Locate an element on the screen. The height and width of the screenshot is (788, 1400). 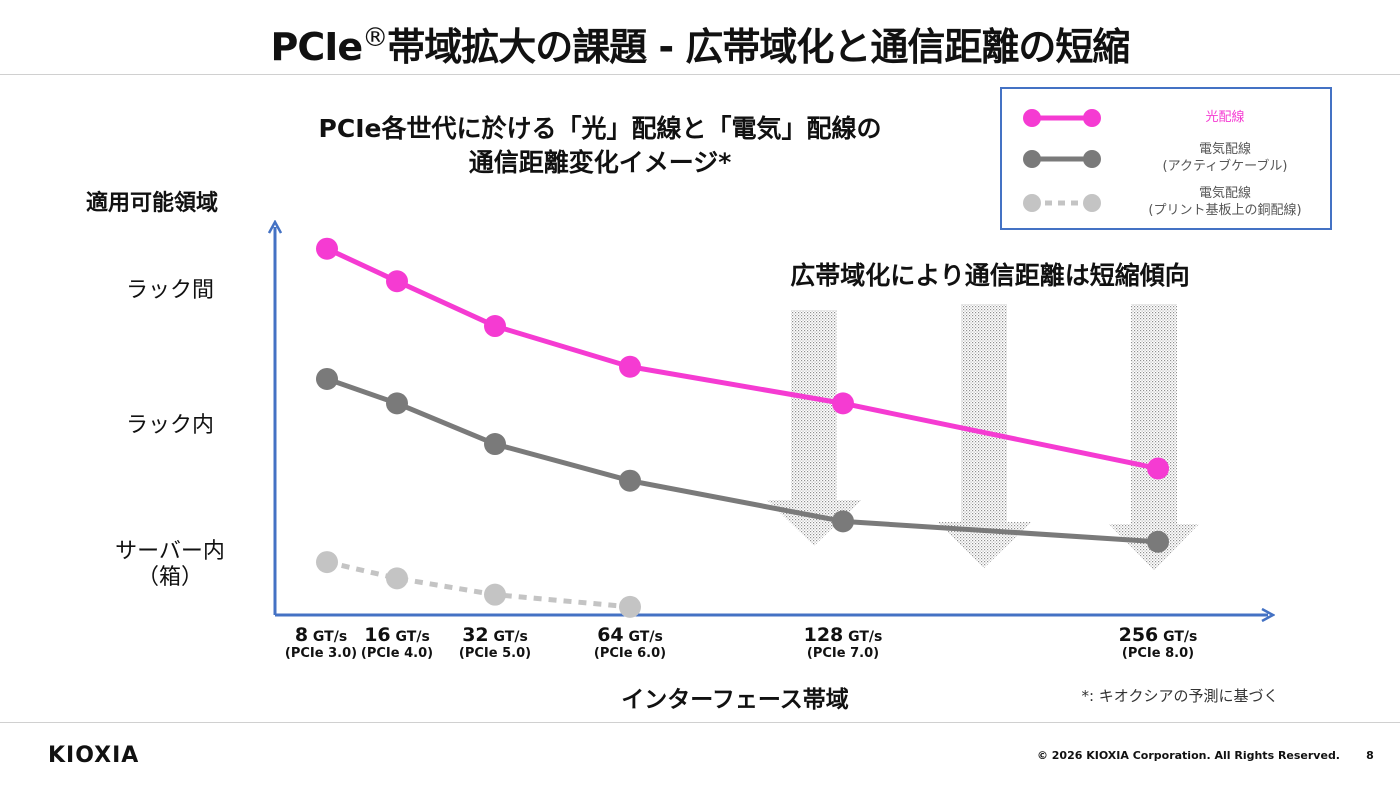
x-tick-label: 256 GT/s (PCIe 8.0) is located at coordinates (1158, 642).